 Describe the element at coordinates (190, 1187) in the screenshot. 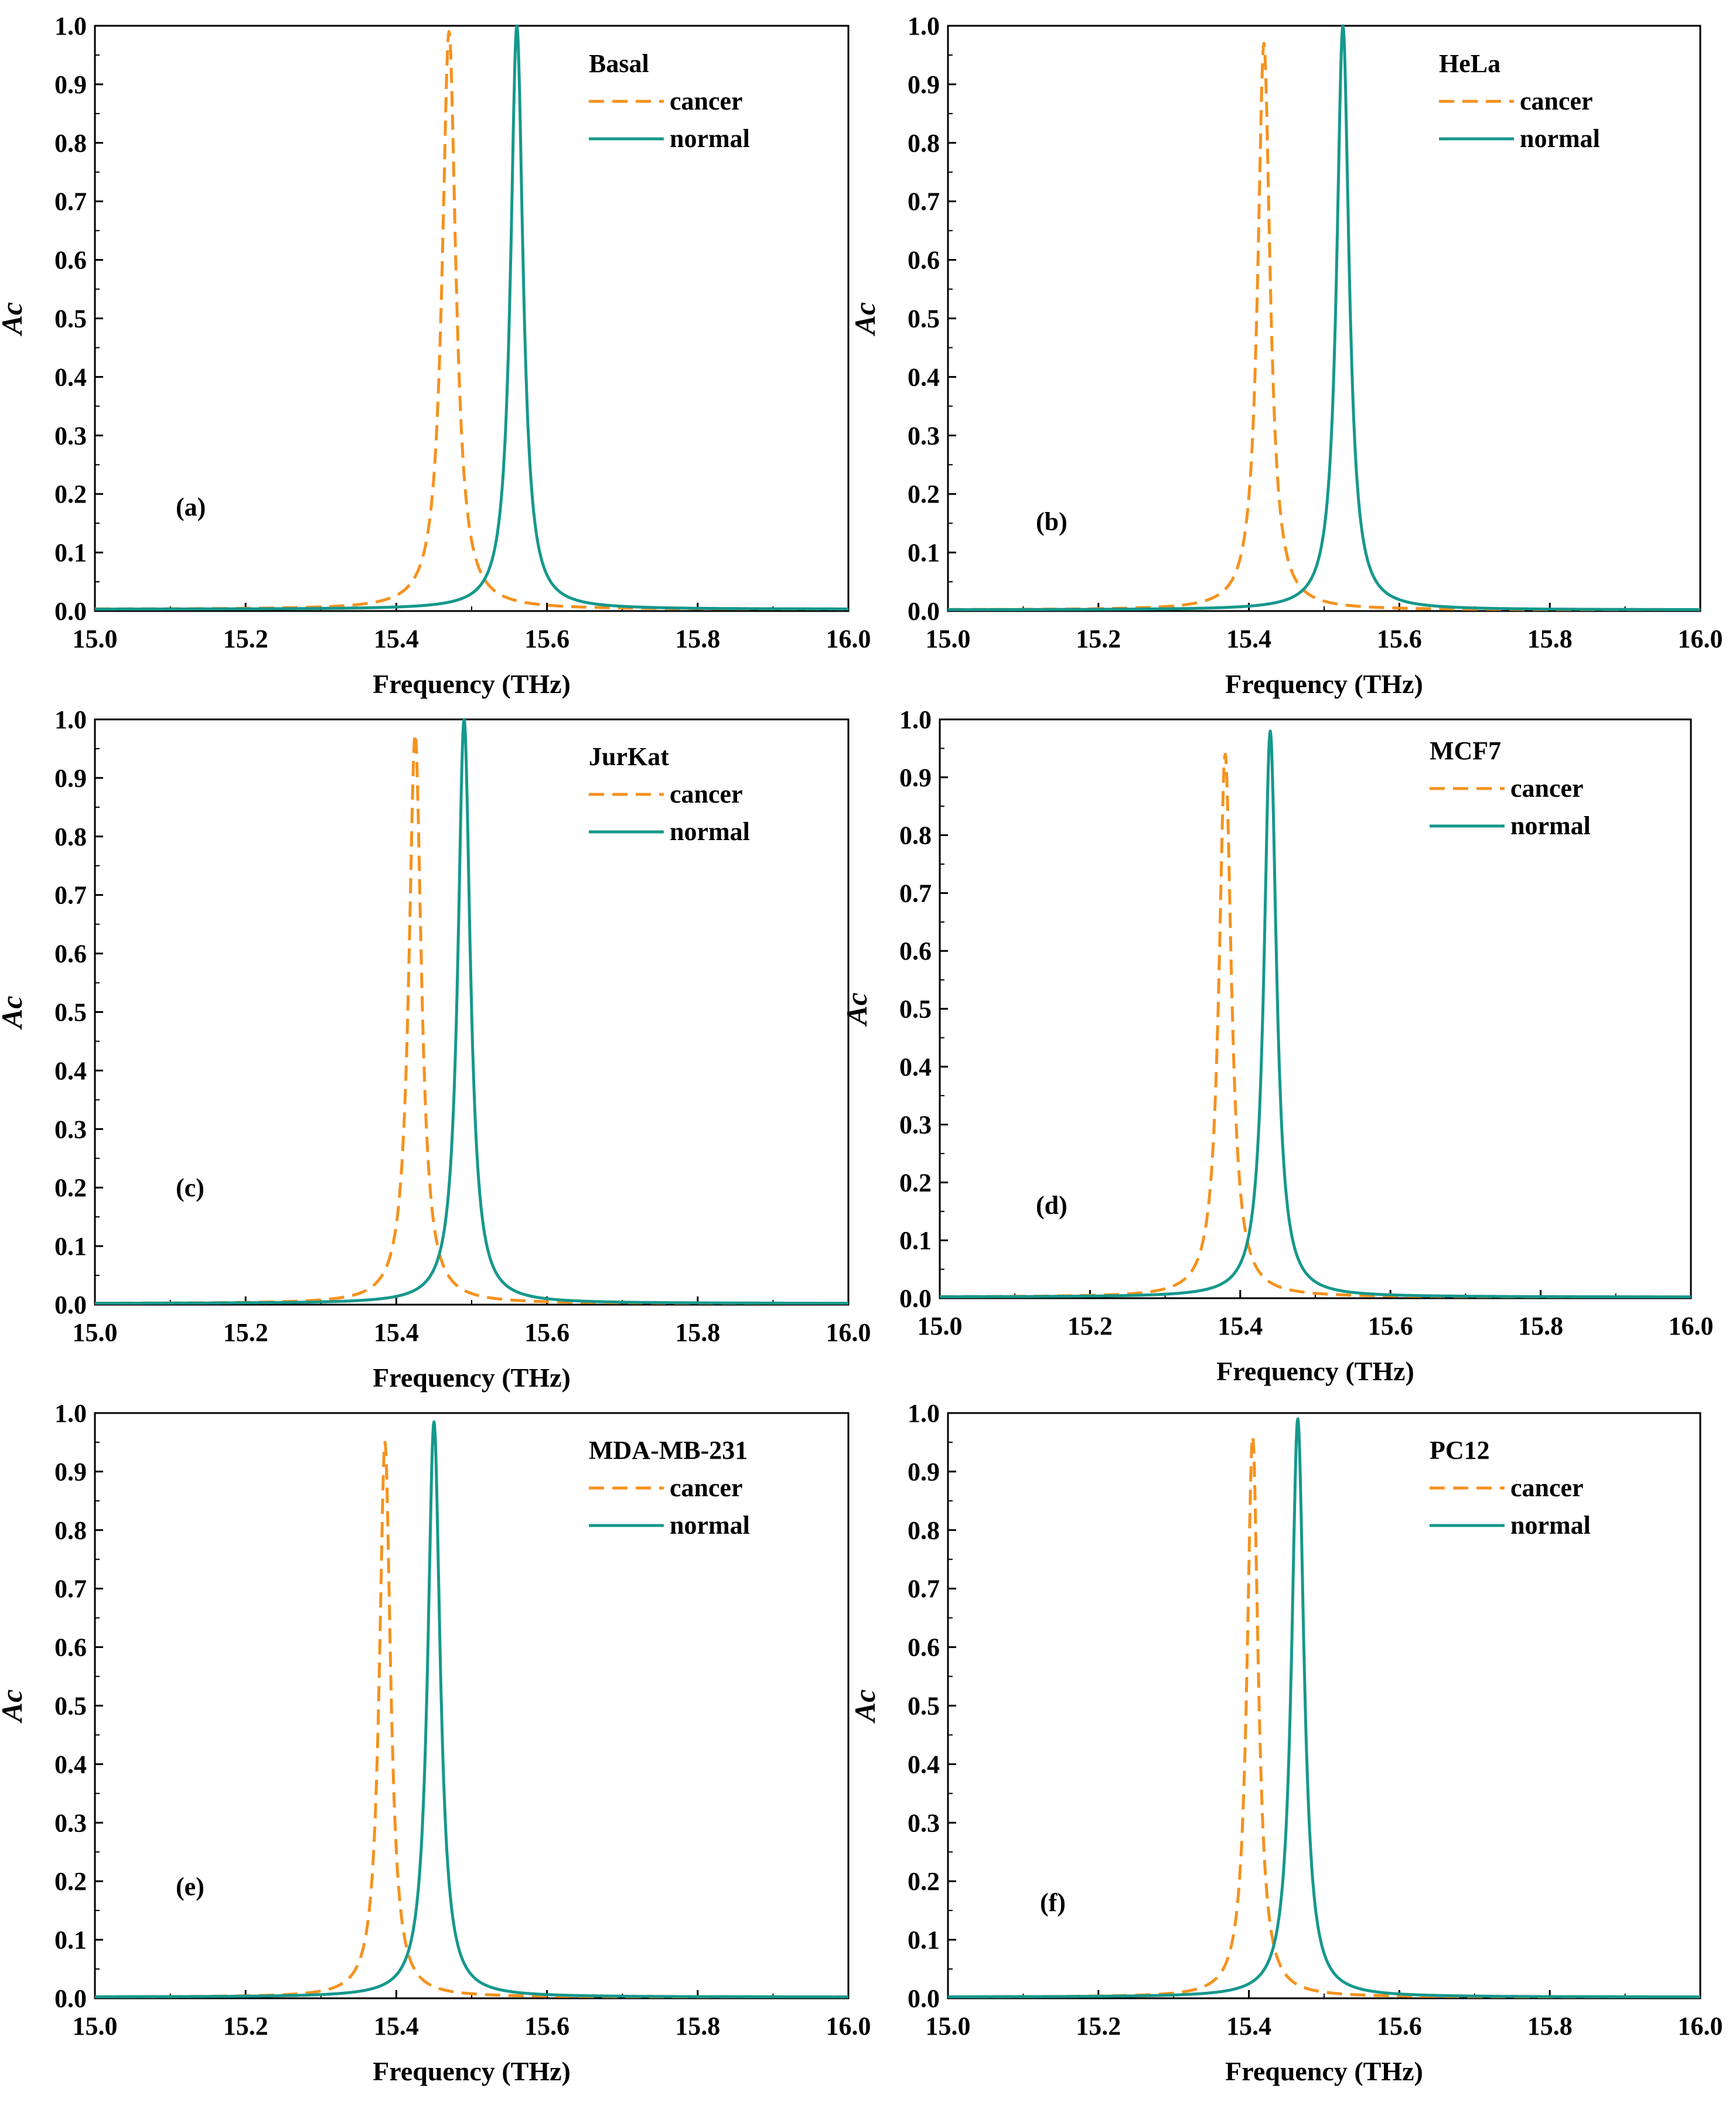

I see `panel-label: (c)` at that location.